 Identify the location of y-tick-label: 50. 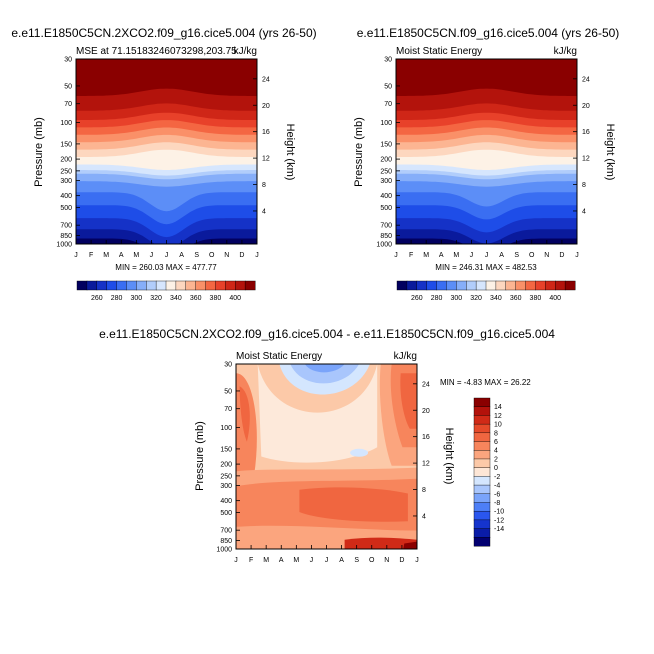
(388, 86).